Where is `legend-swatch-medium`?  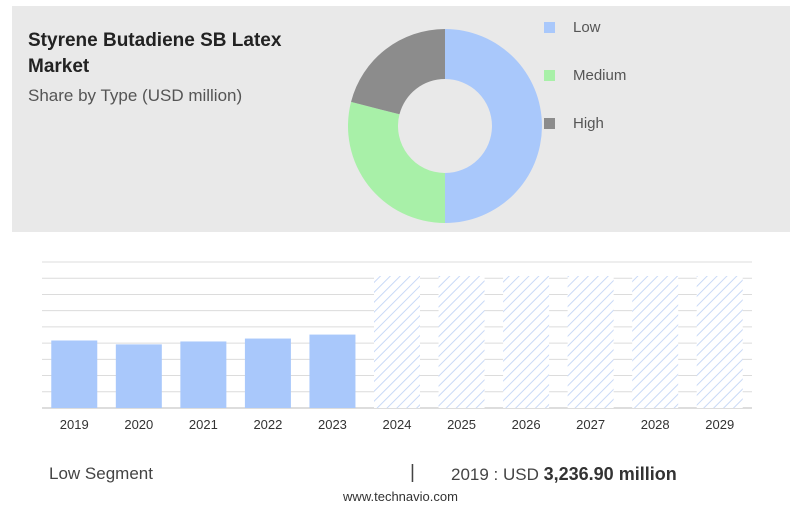
legend-swatch-medium is located at coordinates (549, 75).